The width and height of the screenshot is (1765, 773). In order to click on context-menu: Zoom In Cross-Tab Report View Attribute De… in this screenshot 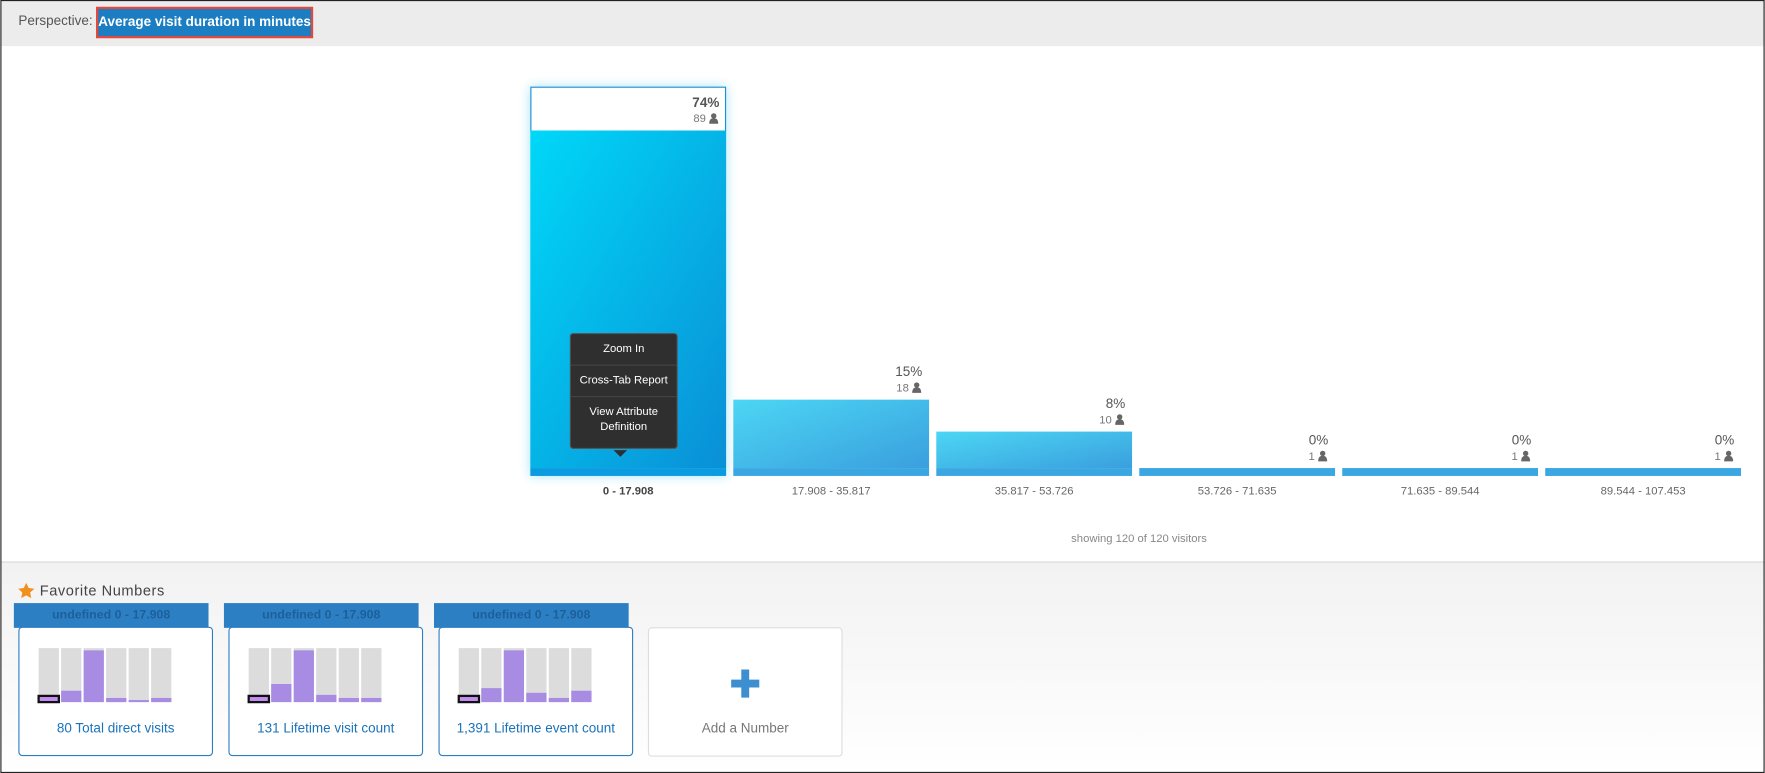, I will do `click(623, 391)`.